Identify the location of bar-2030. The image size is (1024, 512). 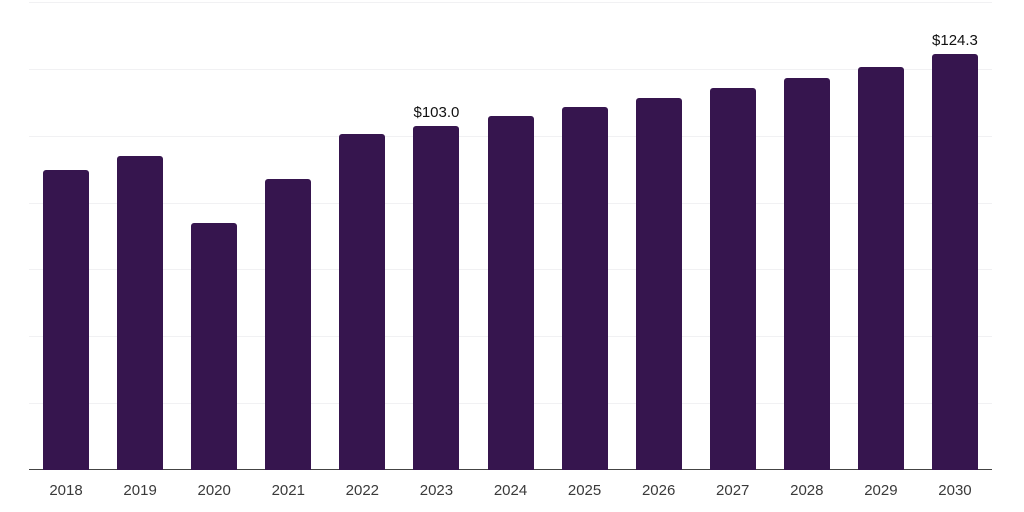
(954, 262).